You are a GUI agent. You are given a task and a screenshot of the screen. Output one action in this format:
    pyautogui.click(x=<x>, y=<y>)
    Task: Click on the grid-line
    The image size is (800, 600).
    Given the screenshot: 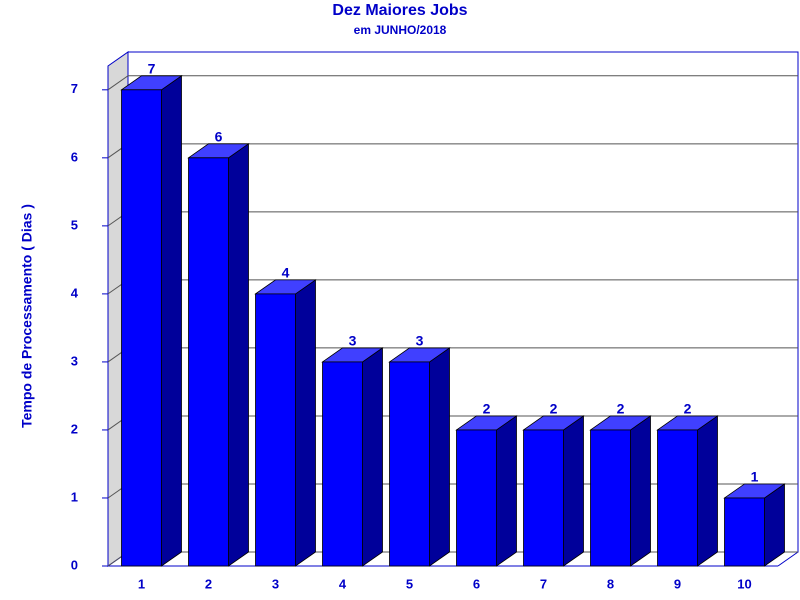 What is the action you would take?
    pyautogui.click(x=118, y=83)
    